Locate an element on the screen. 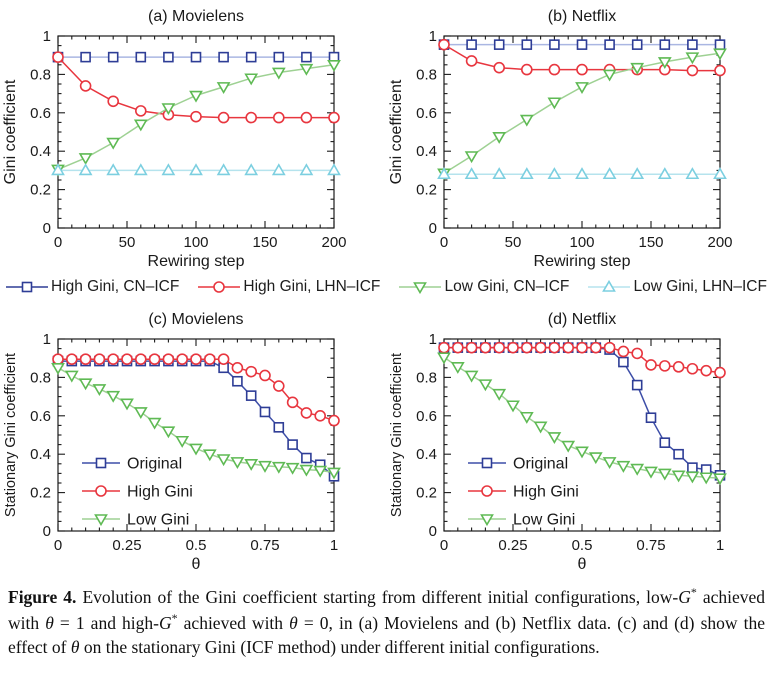 The width and height of the screenshot is (773, 688). tri-up-legend-sample-icon is located at coordinates (609, 286).